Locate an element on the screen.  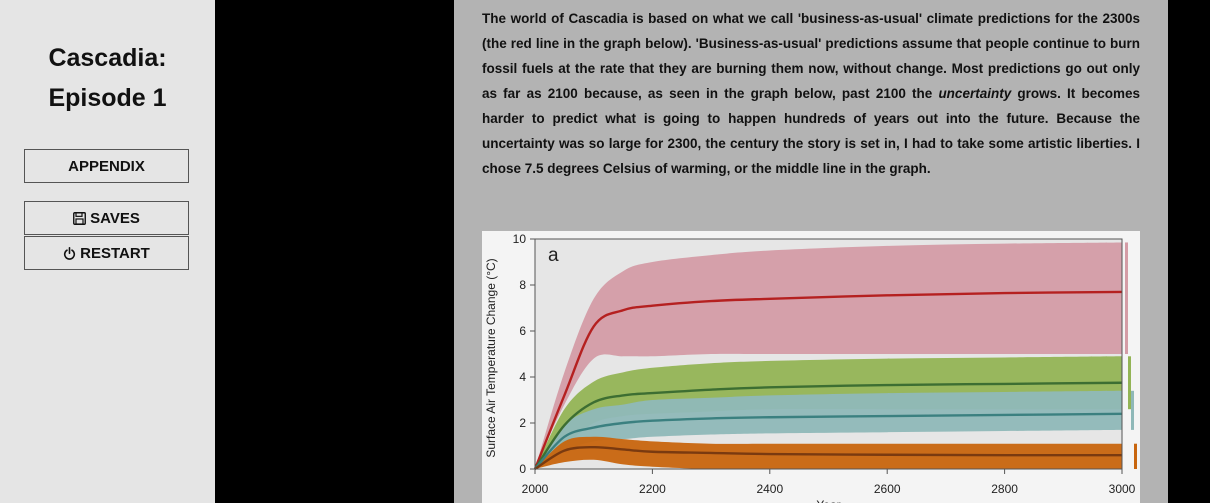
y-tick-label: 8 is located at coordinates (522, 285).